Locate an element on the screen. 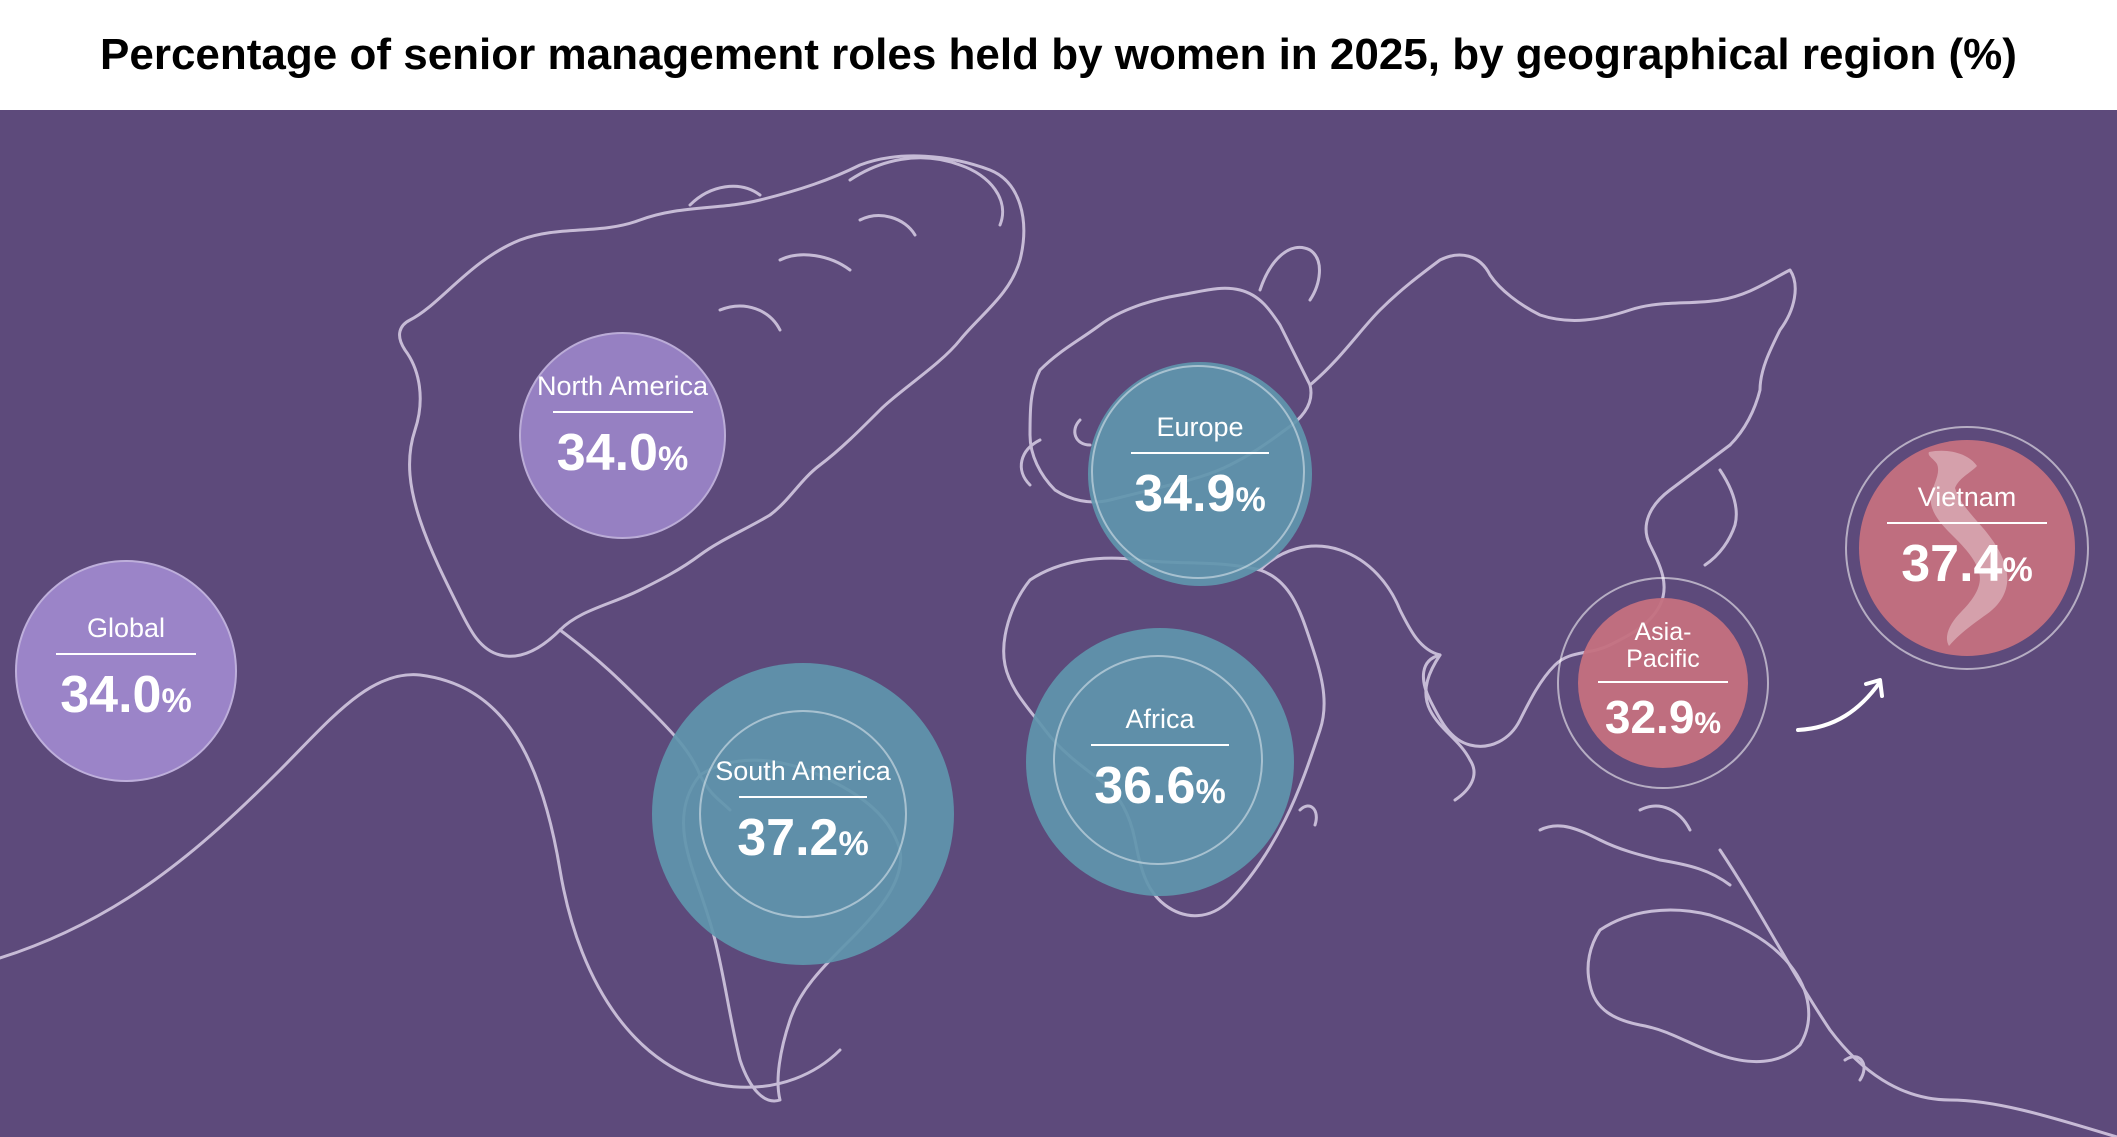 The width and height of the screenshot is (2117, 1137). bubble-global: Global 34.0% is located at coordinates (126, 671).